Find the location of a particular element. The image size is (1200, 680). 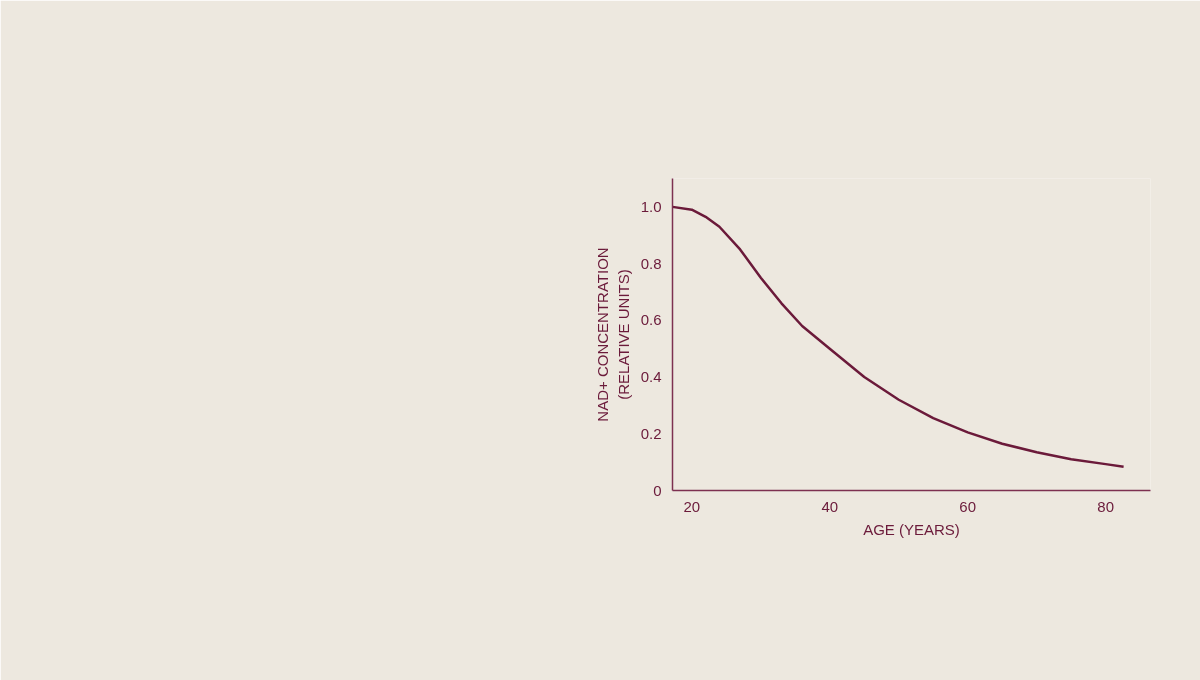

x-tick-label: 60 is located at coordinates (968, 506).